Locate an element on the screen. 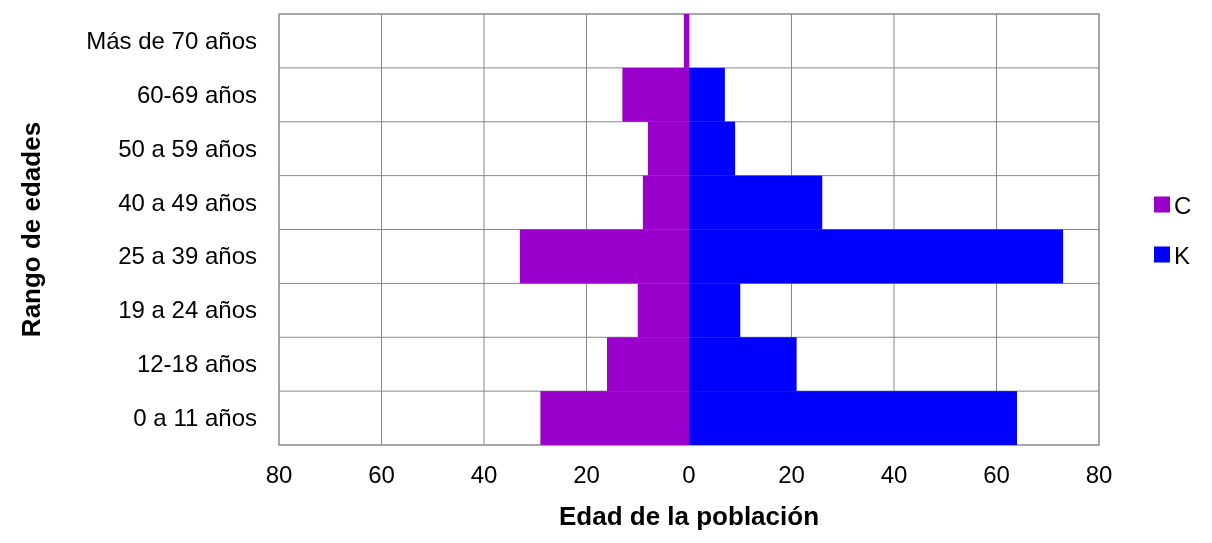  y-tick-label: 50 a 59 años is located at coordinates (187, 148).